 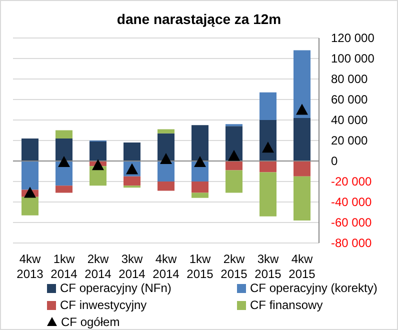 I want to click on x-tick-label: 1kw 2015, so click(x=200, y=266).